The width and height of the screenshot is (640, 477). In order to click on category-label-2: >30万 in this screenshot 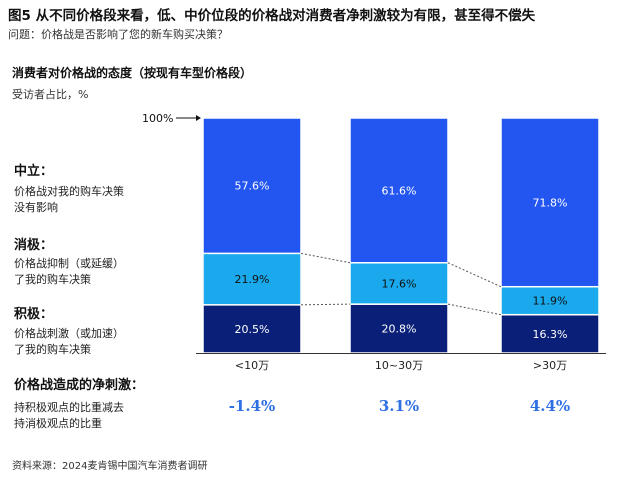, I will do `click(550, 365)`.